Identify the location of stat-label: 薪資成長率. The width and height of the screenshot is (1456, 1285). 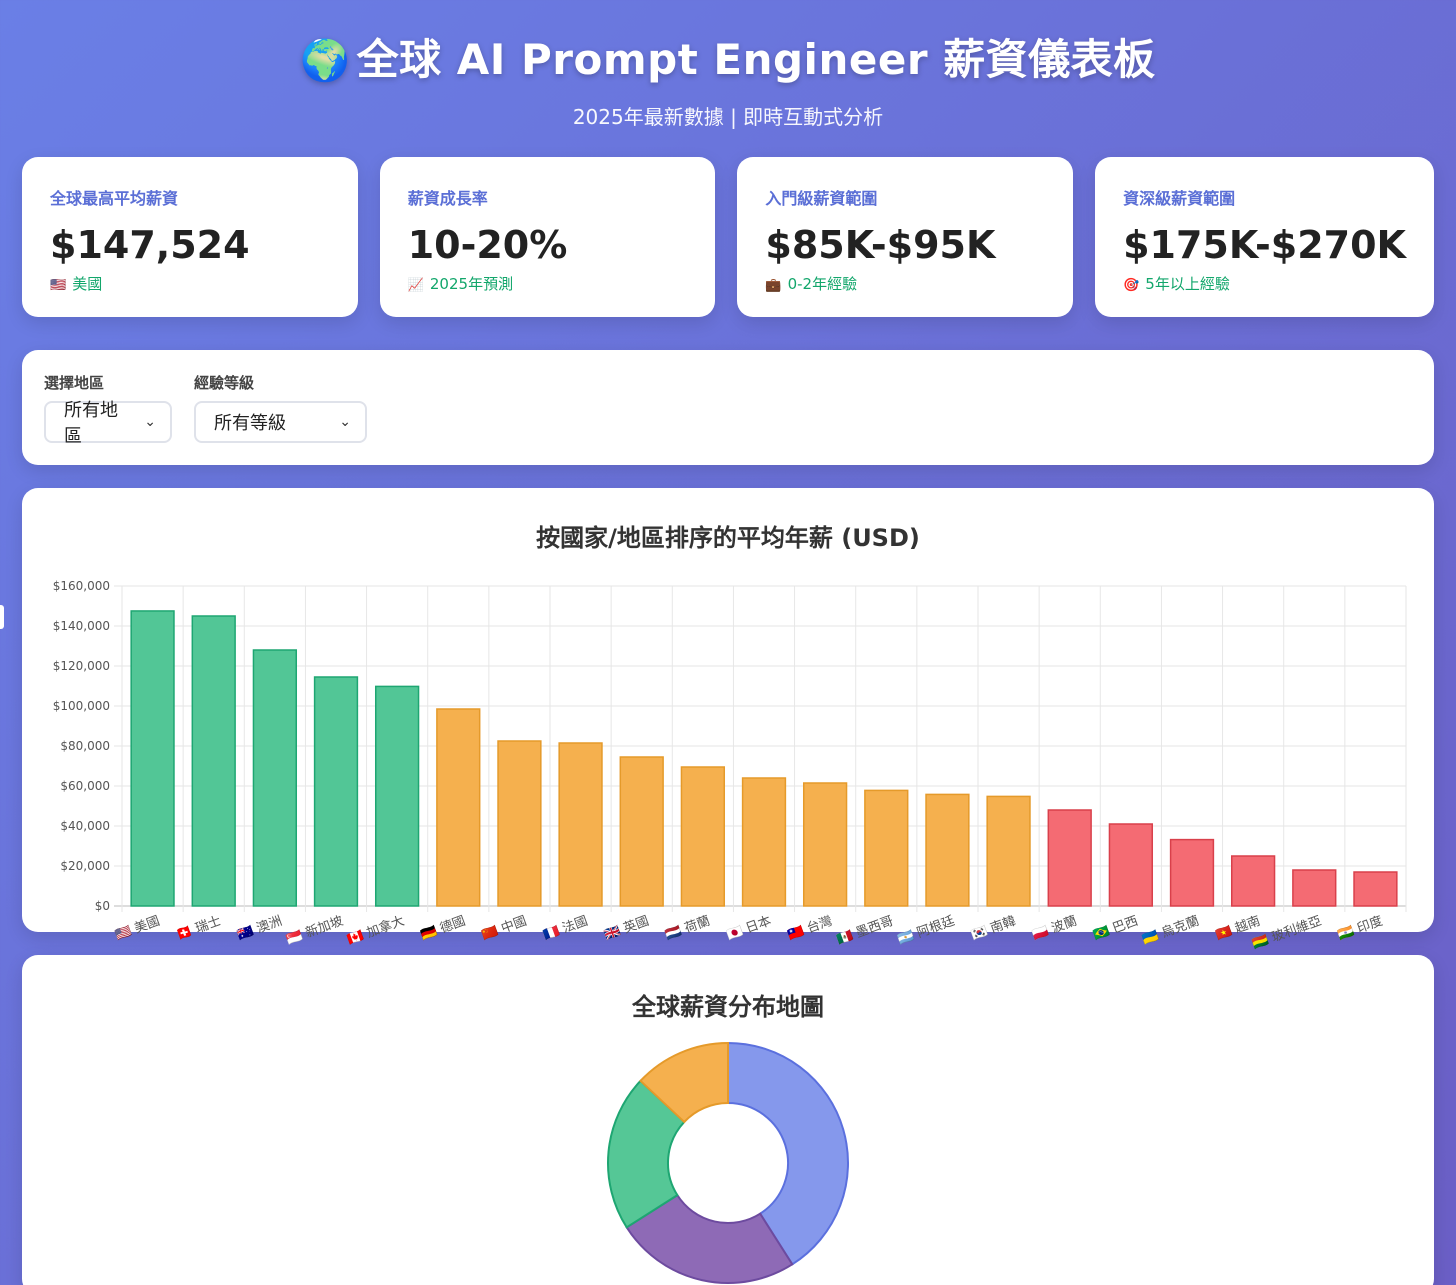
(447, 198).